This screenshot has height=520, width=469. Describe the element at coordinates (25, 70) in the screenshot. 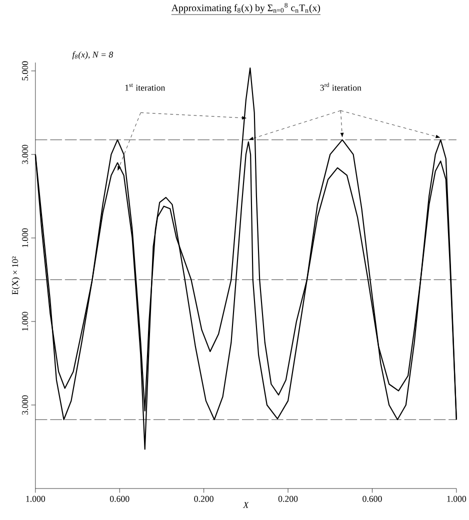

I see `y-tick-label: 5.000` at that location.